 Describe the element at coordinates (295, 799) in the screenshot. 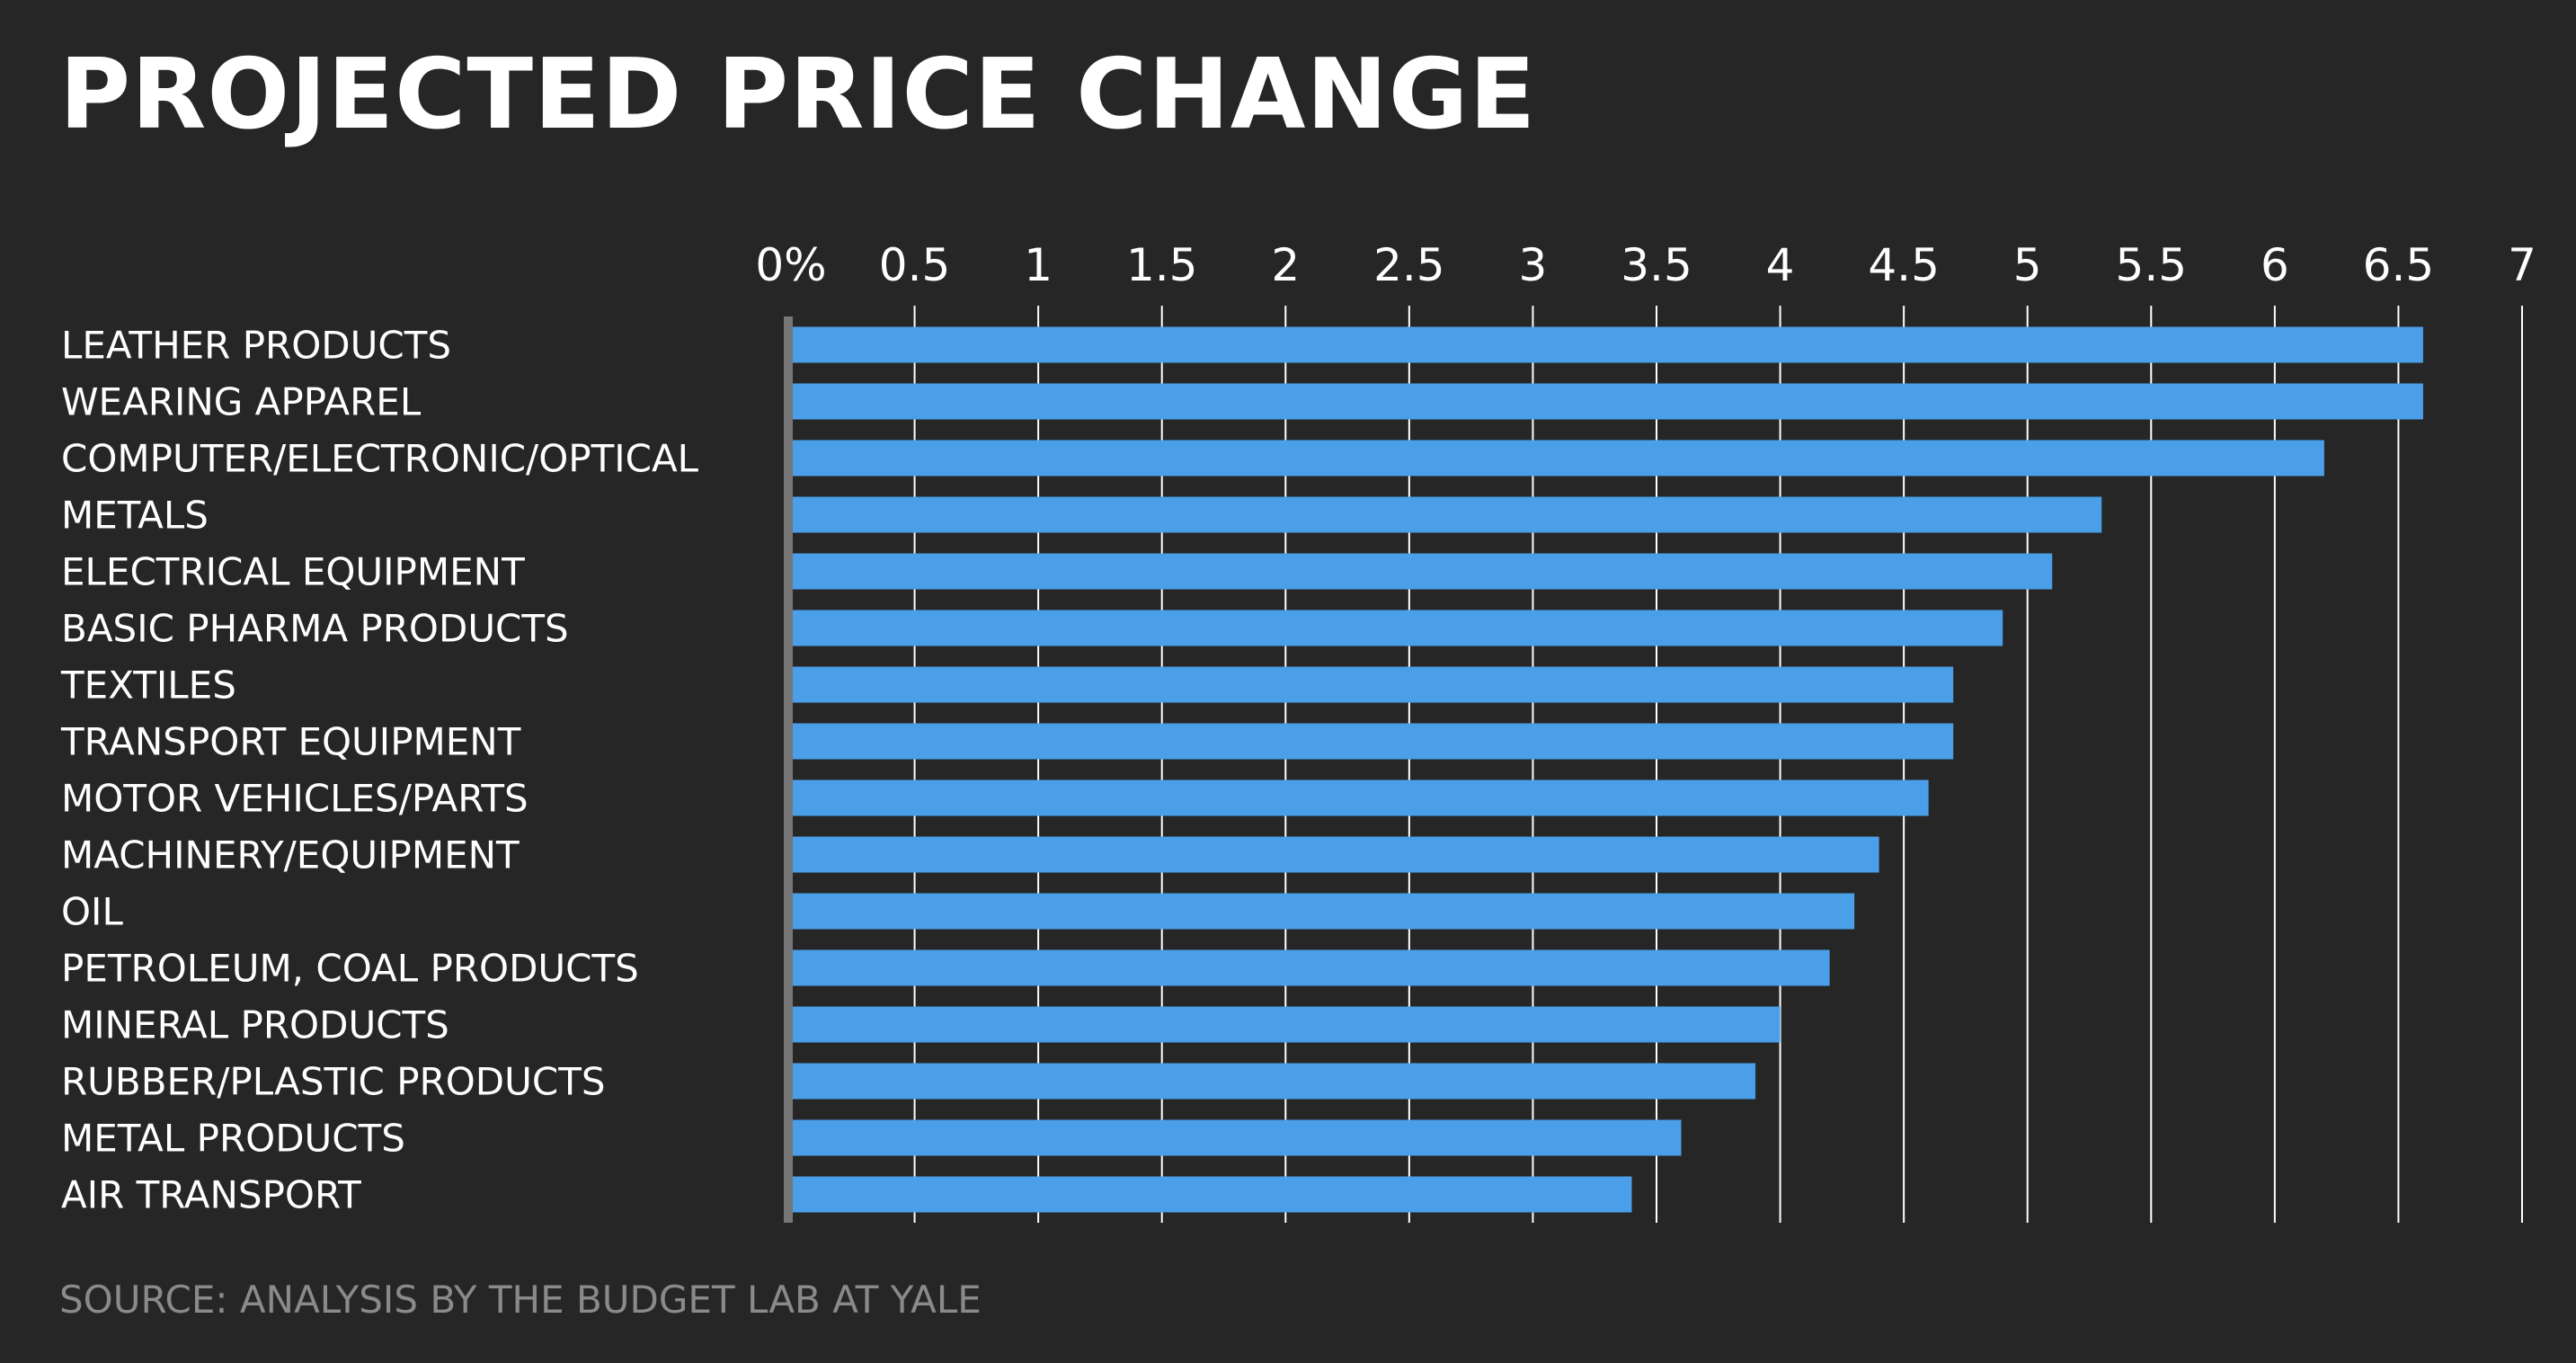

I see `category-label: MOTOR VEHICLES/PARTS` at that location.